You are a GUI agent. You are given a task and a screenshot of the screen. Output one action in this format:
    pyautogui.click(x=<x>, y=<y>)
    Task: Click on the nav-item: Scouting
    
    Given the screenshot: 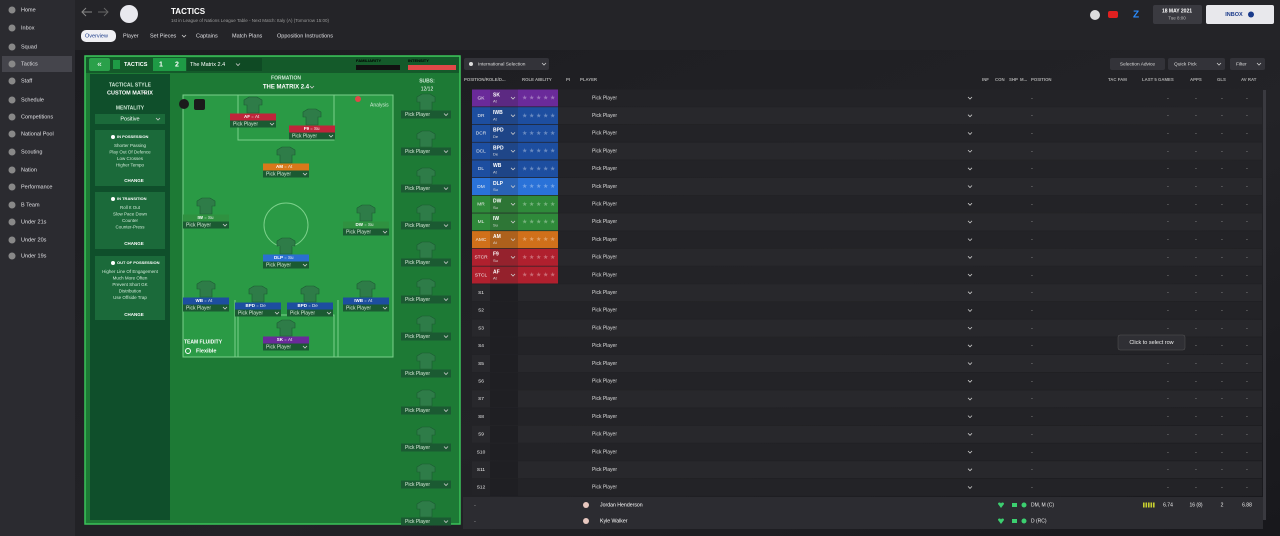 What is the action you would take?
    pyautogui.click(x=31, y=152)
    